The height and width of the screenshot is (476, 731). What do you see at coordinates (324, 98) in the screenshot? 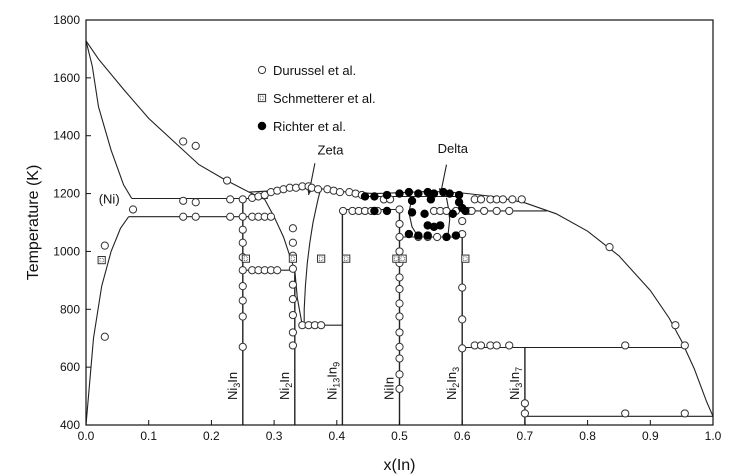
I see `legend-label-1: Schmetterer et al.` at bounding box center [324, 98].